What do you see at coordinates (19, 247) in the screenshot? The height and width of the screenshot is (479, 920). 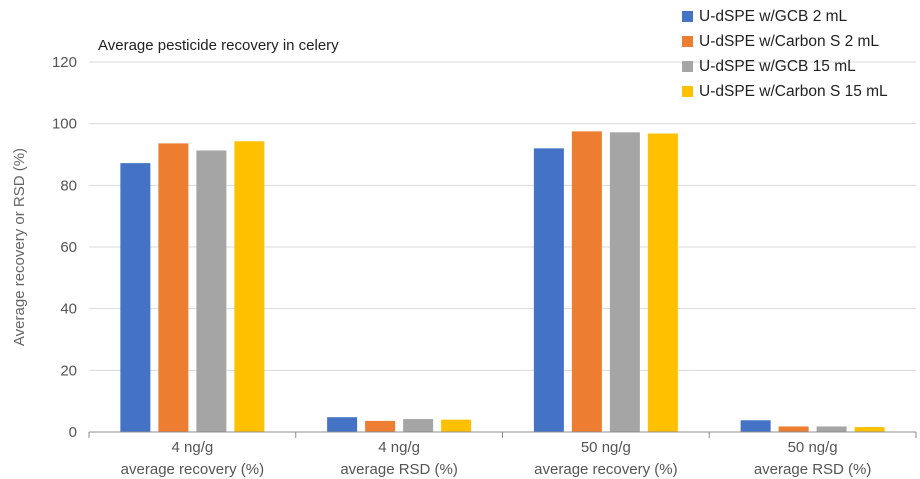 I see `y-axis-title: Average recovery or RSD (%)` at bounding box center [19, 247].